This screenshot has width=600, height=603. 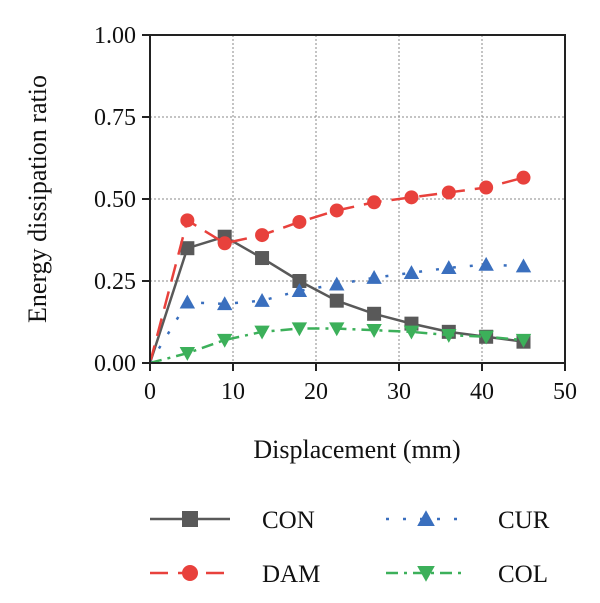 I want to click on legend-marker-cur, so click(x=426, y=518).